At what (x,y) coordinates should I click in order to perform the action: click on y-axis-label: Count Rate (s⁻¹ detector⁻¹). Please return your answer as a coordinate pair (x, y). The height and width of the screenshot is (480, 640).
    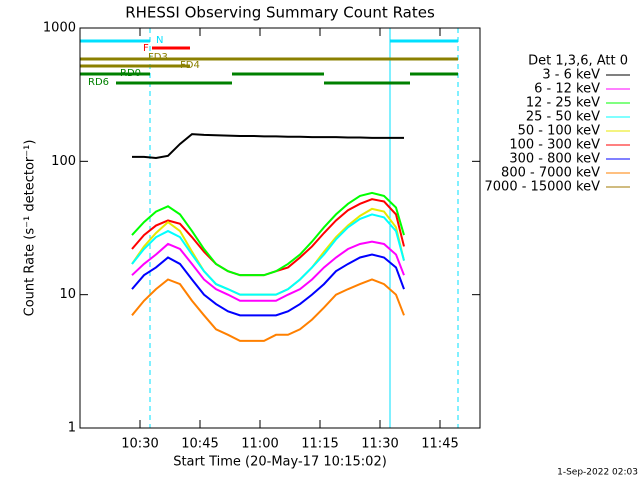
    Looking at the image, I should click on (30, 228).